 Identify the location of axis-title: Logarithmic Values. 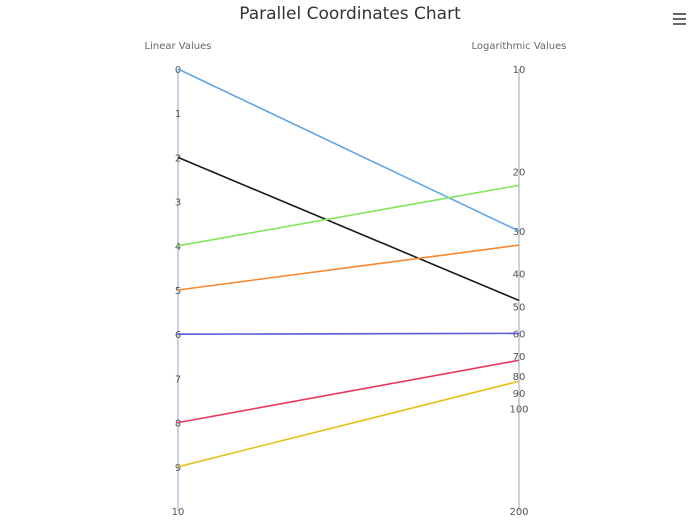
(518, 46).